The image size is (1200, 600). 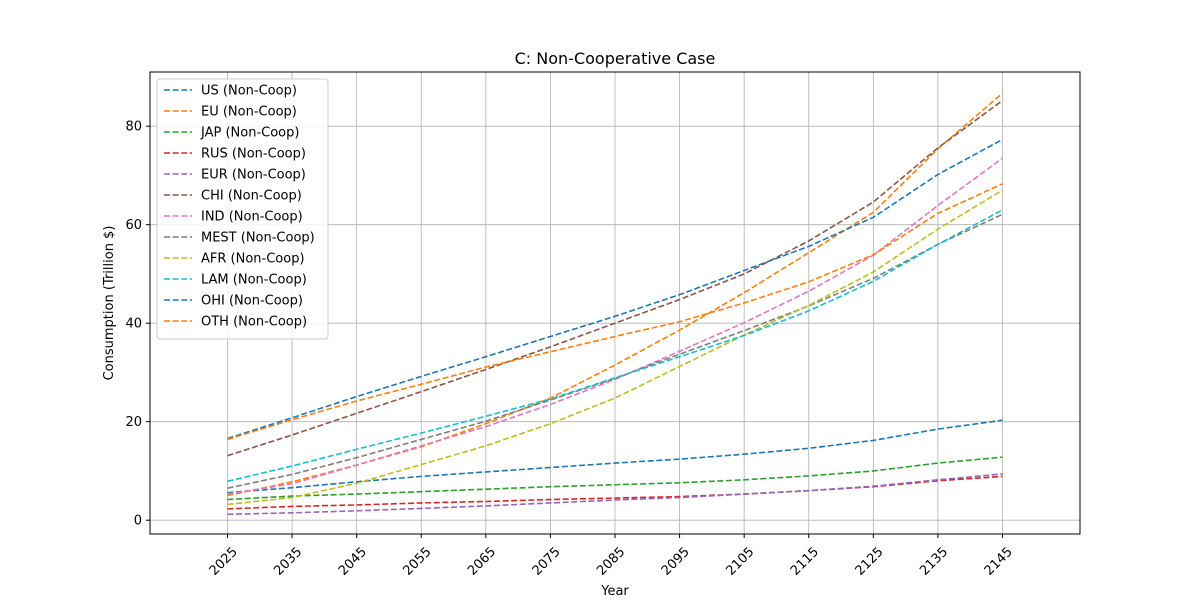 I want to click on chart-title: C: Non-Cooperative Case, so click(x=615, y=58).